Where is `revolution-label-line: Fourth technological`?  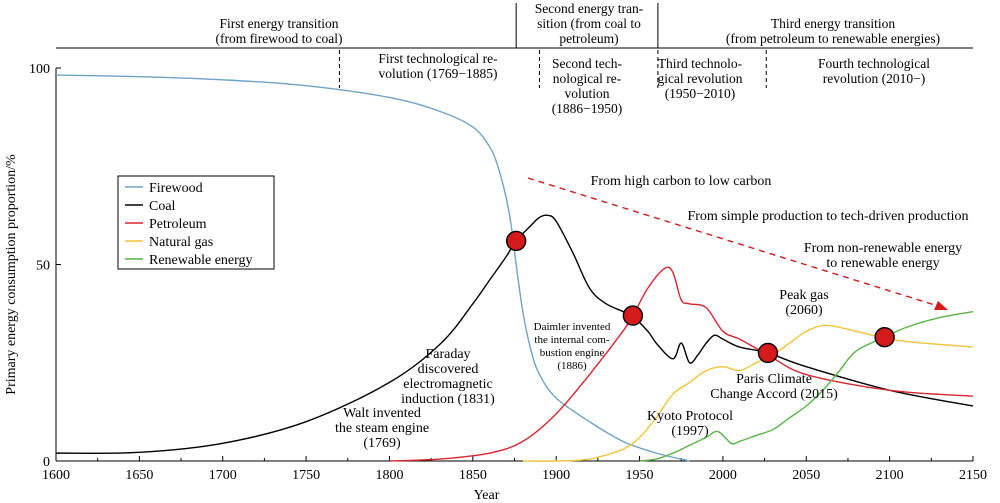 revolution-label-line: Fourth technological is located at coordinates (874, 63).